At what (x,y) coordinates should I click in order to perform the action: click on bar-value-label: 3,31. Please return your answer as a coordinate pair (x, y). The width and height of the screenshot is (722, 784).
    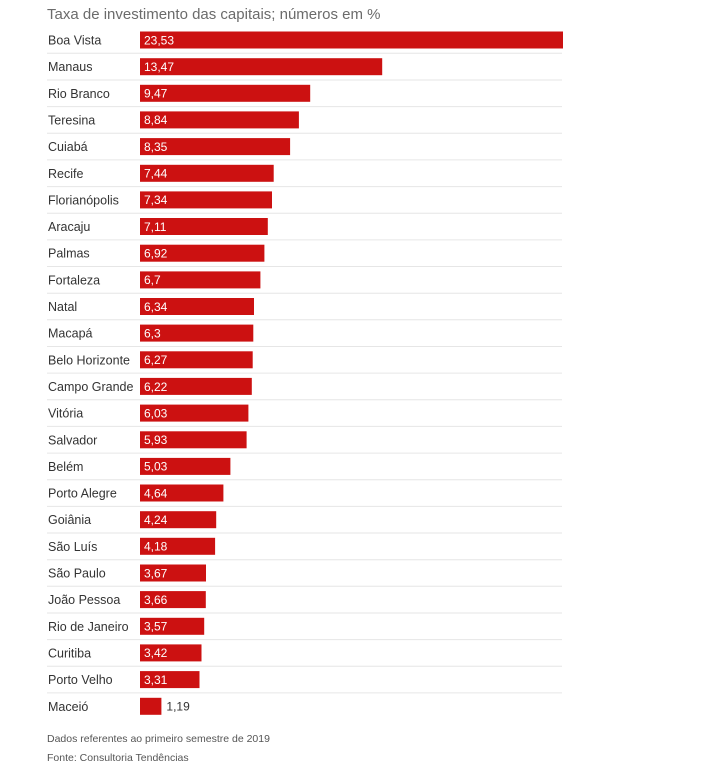
    Looking at the image, I should click on (156, 680).